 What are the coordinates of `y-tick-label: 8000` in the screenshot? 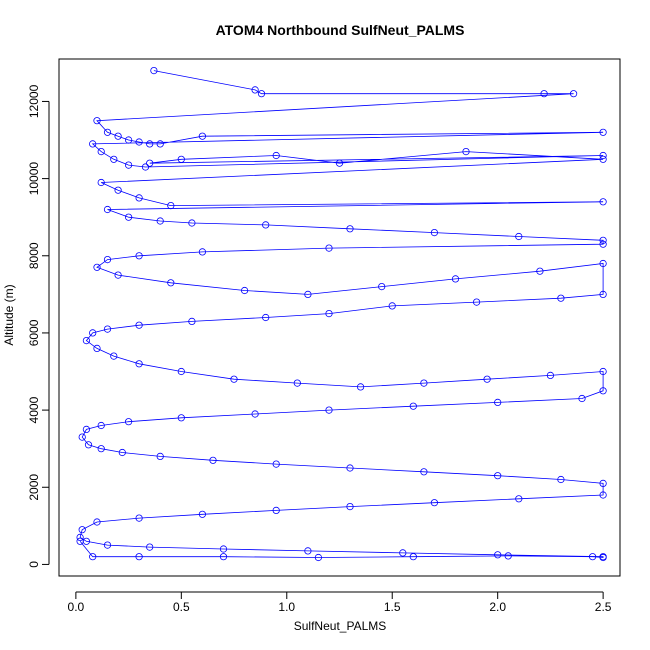 It's located at (34, 255).